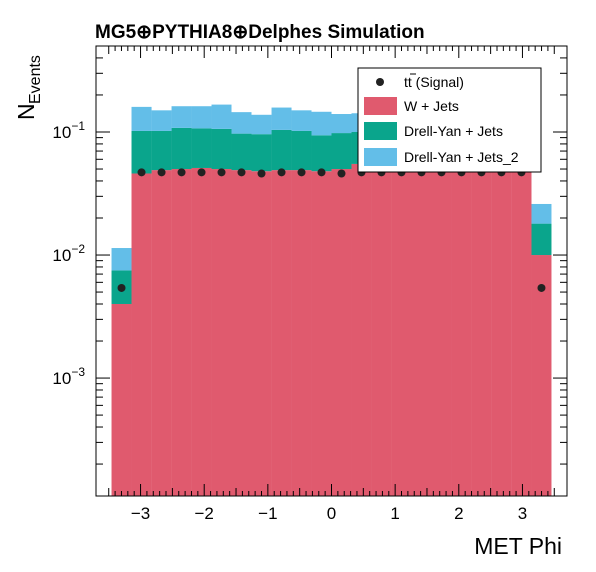 The image size is (596, 572). I want to click on y-axis-label-main: N, so click(26, 111).